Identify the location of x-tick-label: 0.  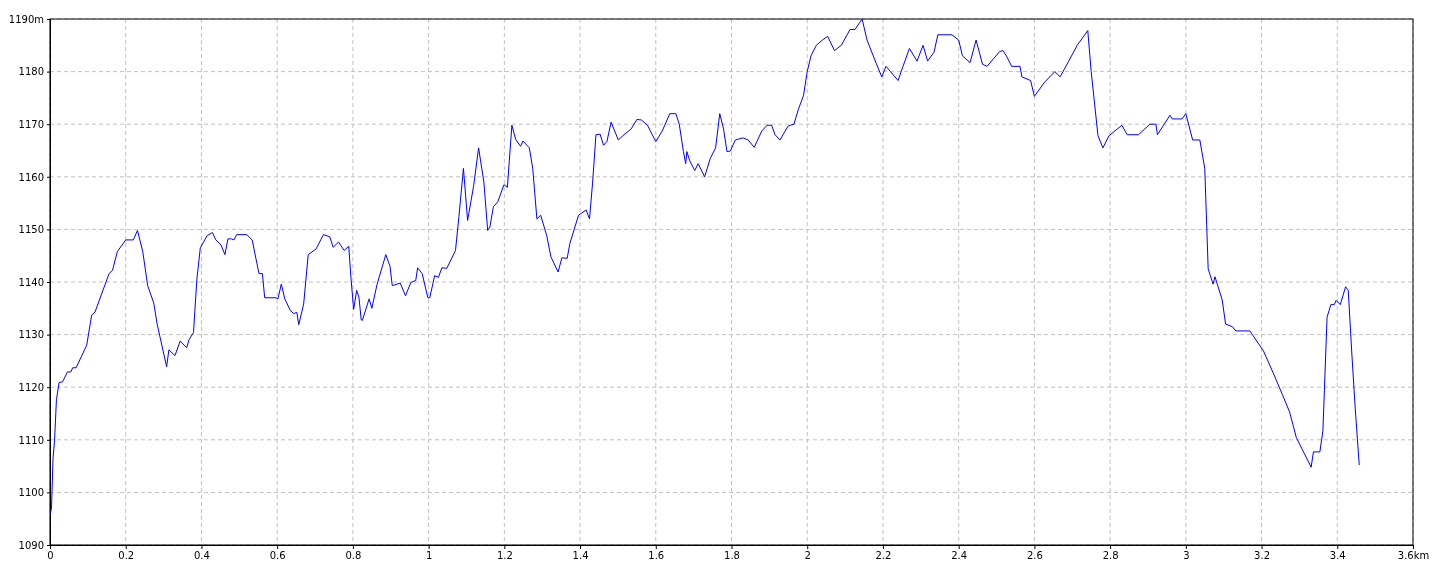
(50, 556).